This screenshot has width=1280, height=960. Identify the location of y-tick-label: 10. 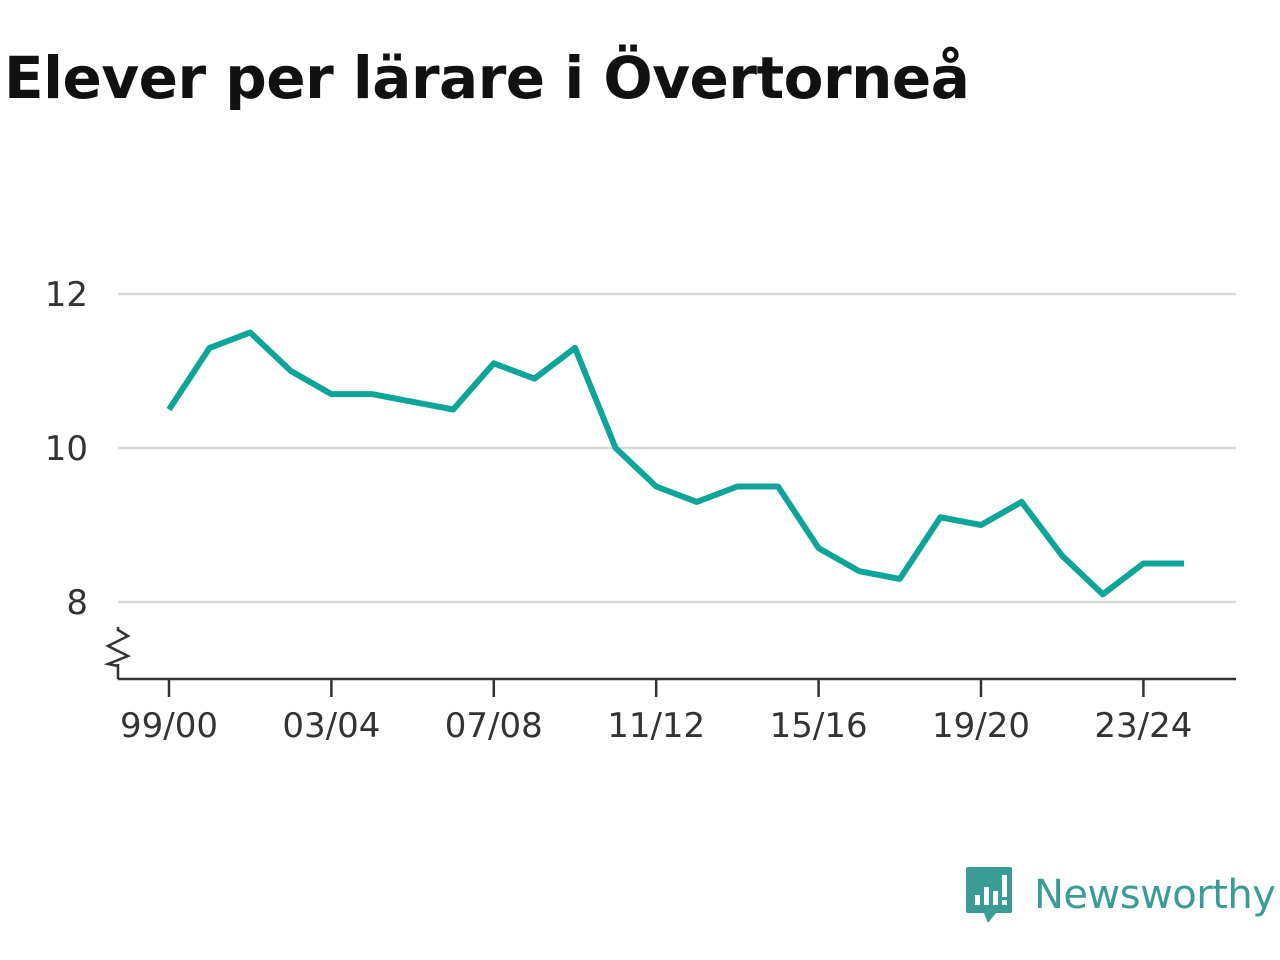
(66, 449).